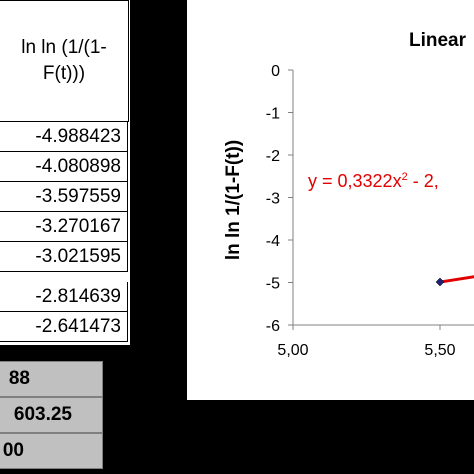 This screenshot has height=474, width=474. I want to click on table-cell: -4.988423, so click(64, 137).